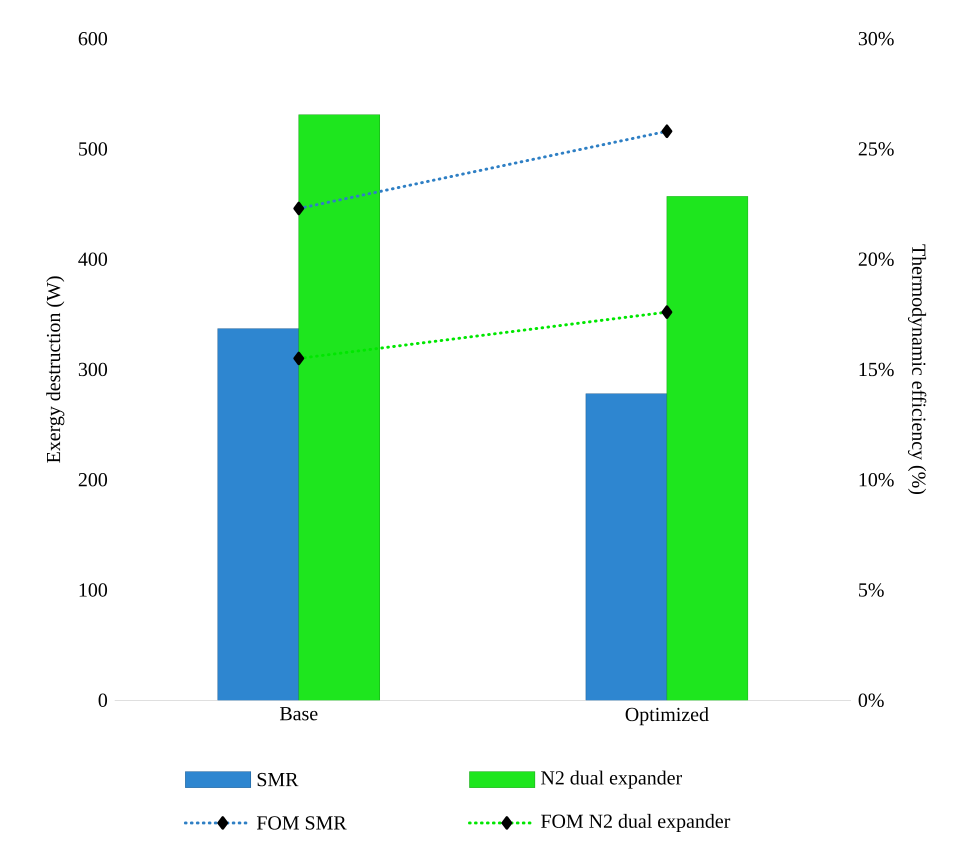  What do you see at coordinates (877, 369) in the screenshot?
I see `y2-tick-label: 15%` at bounding box center [877, 369].